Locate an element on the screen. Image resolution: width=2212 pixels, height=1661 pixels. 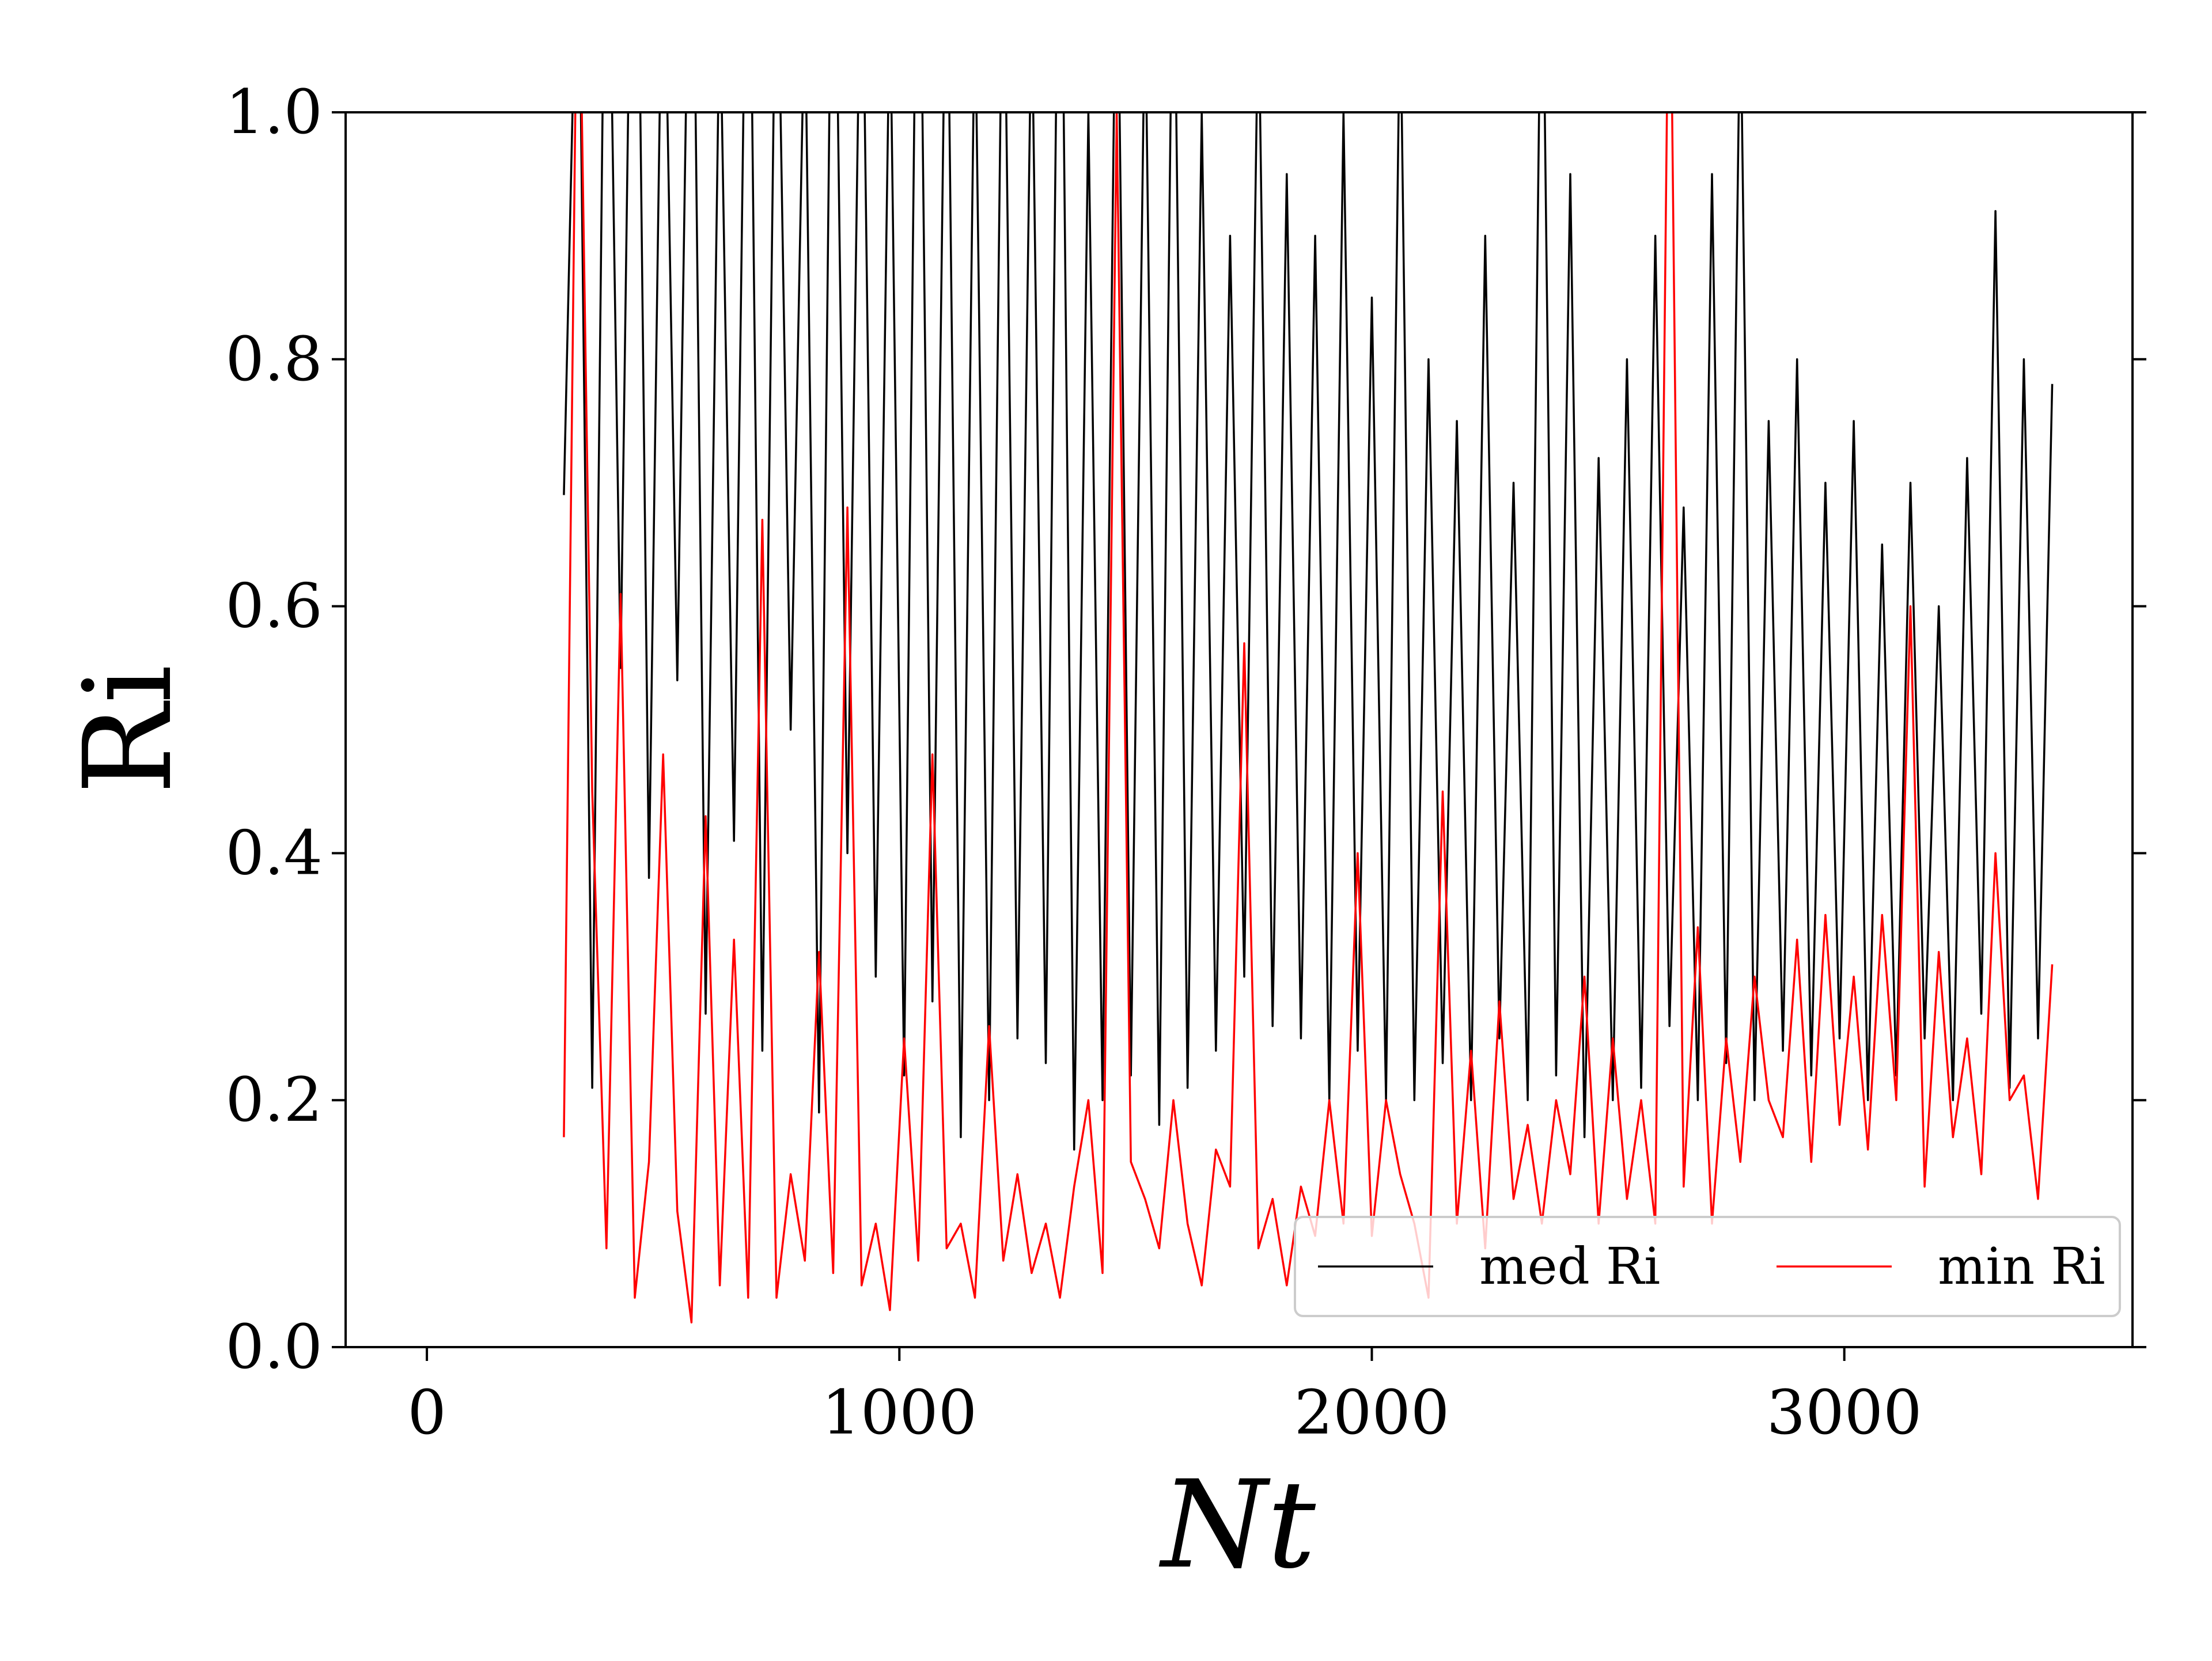
y-tick-label: 0.2 is located at coordinates (274, 1099).